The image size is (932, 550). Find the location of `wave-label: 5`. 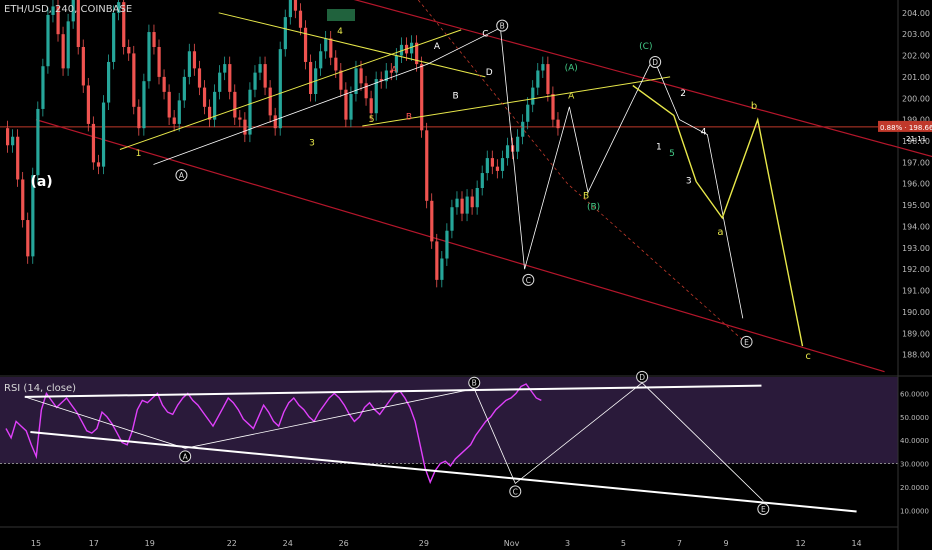

wave-label: 5 is located at coordinates (672, 154).